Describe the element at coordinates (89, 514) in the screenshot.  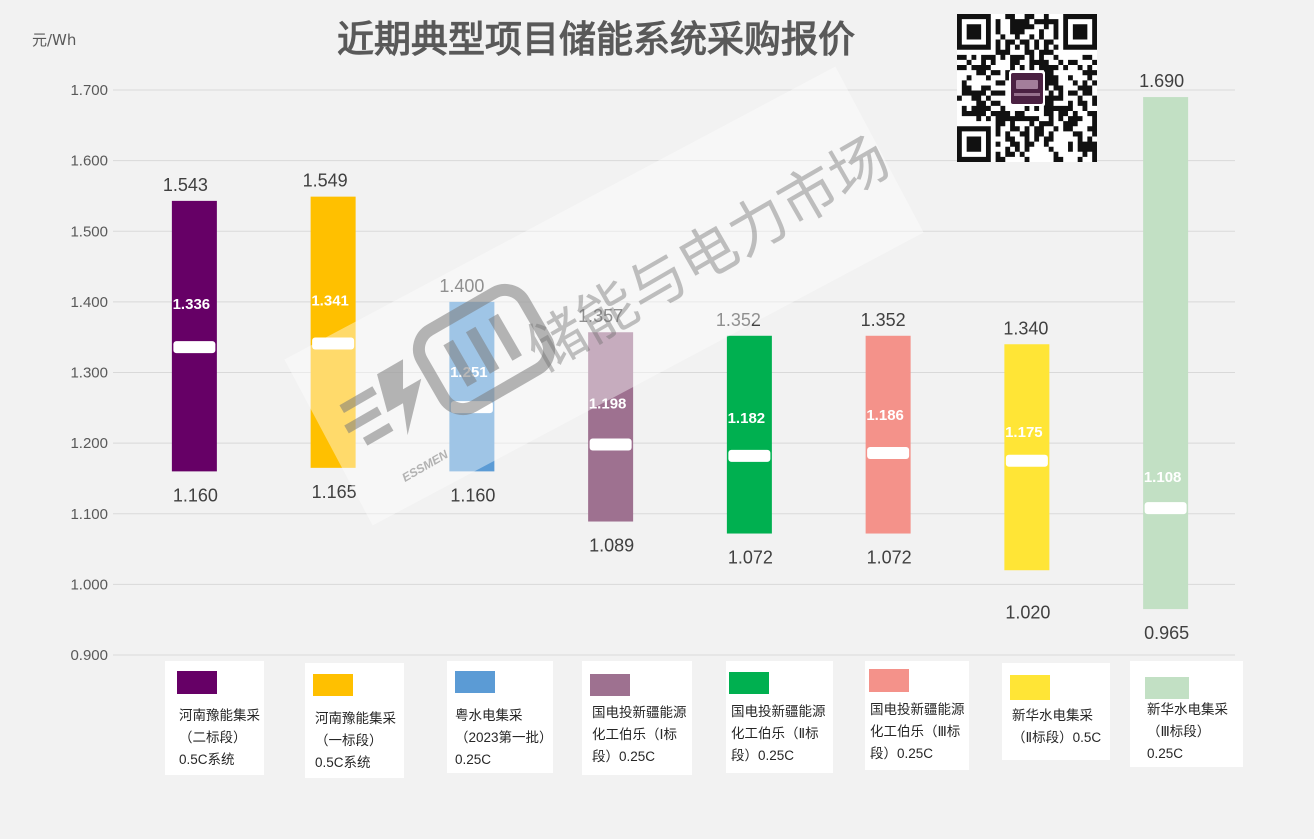
I see `y-tick-label: 1.100` at that location.